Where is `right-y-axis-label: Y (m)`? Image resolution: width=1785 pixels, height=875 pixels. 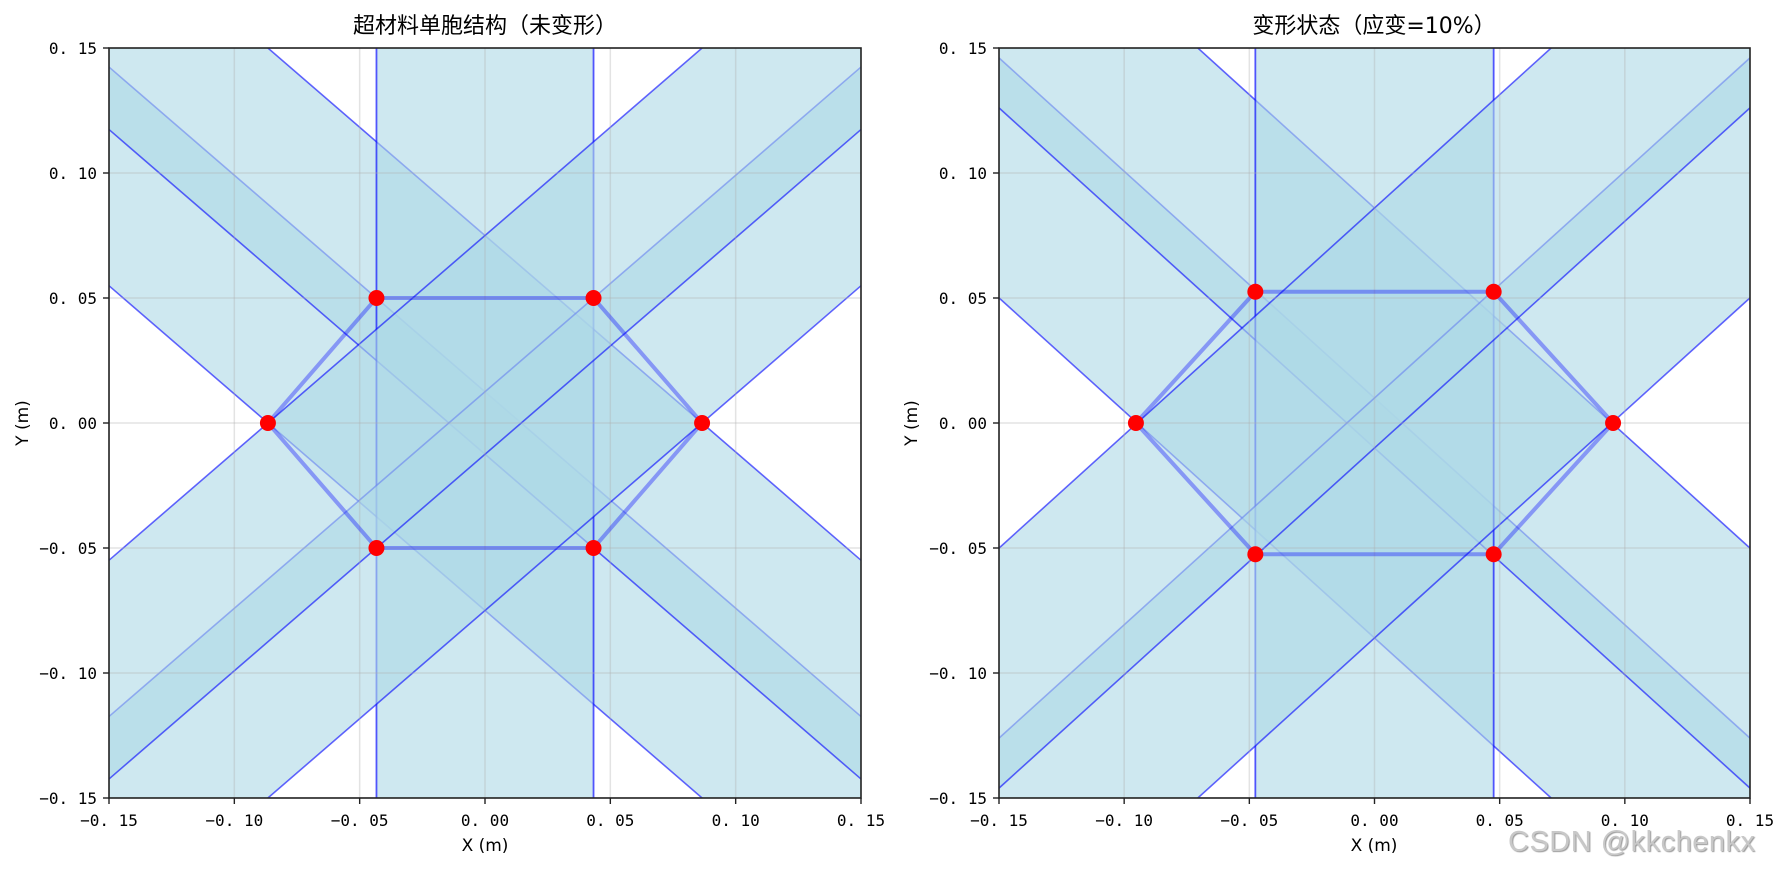
right-y-axis-label: Y (m) is located at coordinates (912, 423).